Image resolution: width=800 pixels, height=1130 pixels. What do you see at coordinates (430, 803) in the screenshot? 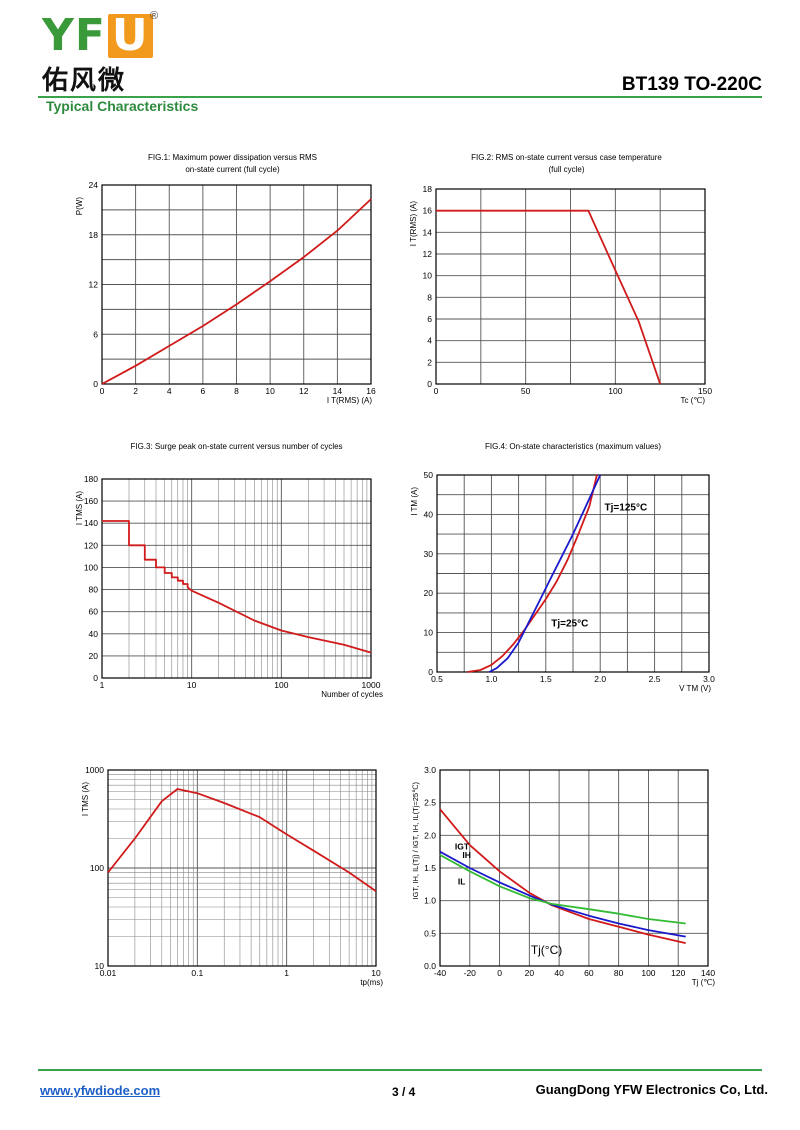
I see `fig6-y-tick-label: 2.5` at bounding box center [430, 803].